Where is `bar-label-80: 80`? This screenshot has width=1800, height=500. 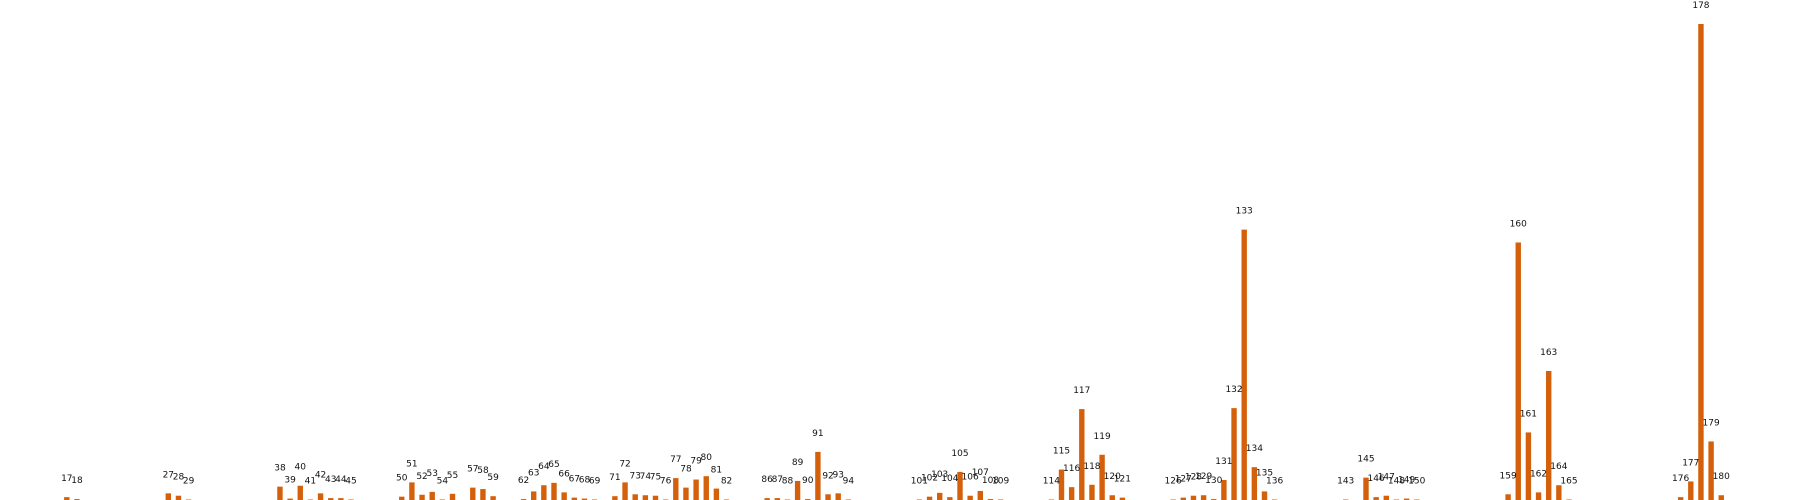 bar-label-80: 80 is located at coordinates (707, 458).